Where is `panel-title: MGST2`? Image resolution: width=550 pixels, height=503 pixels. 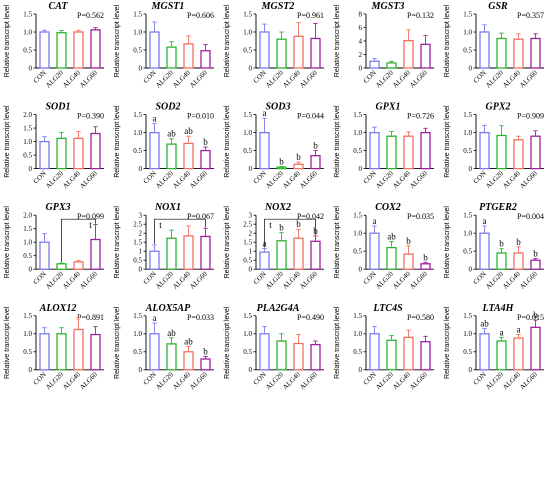
panel-title: MGST2 is located at coordinates (278, 6).